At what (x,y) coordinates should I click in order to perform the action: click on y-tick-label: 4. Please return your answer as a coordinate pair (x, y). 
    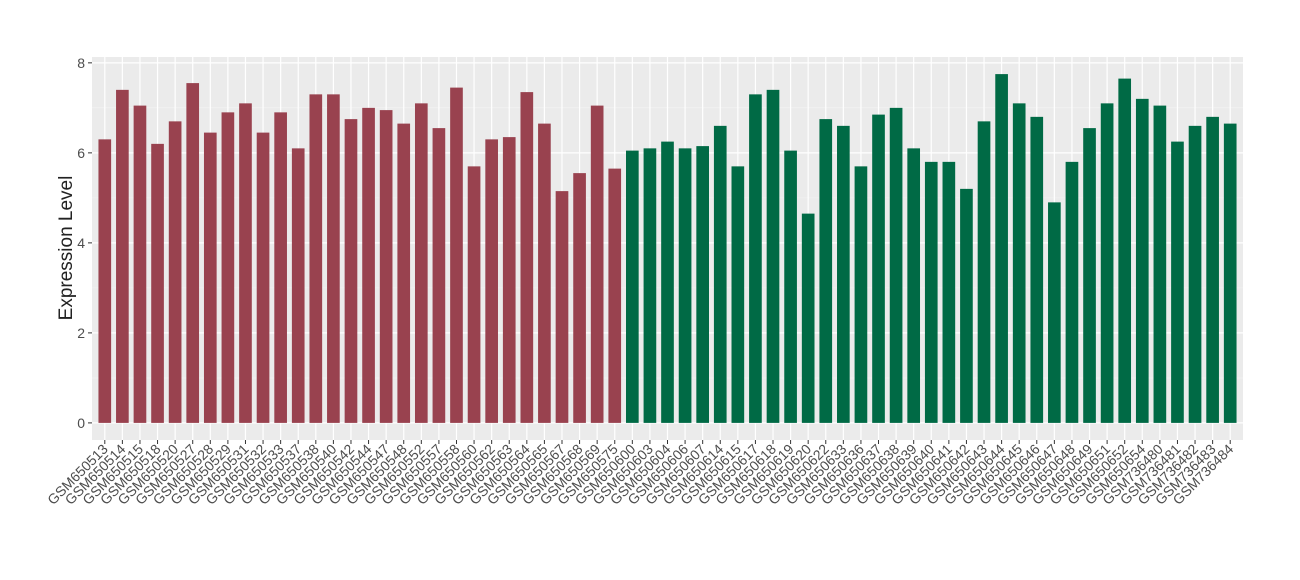
    Looking at the image, I should click on (81, 243).